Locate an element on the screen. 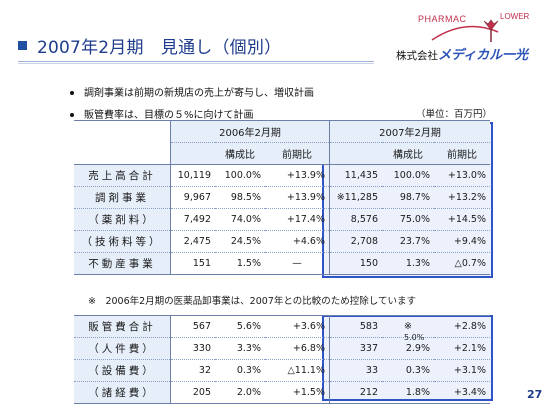 This screenshot has height=420, width=560. bullet-text: 調剤事業は前期の新規店の売上が寄与し、増収計画 is located at coordinates (199, 93).